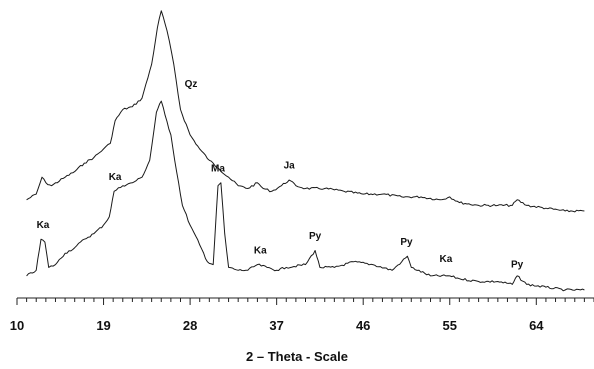 This screenshot has height=369, width=594. Describe the element at coordinates (191, 84) in the screenshot. I see `peak-label-qz: Qz` at that location.